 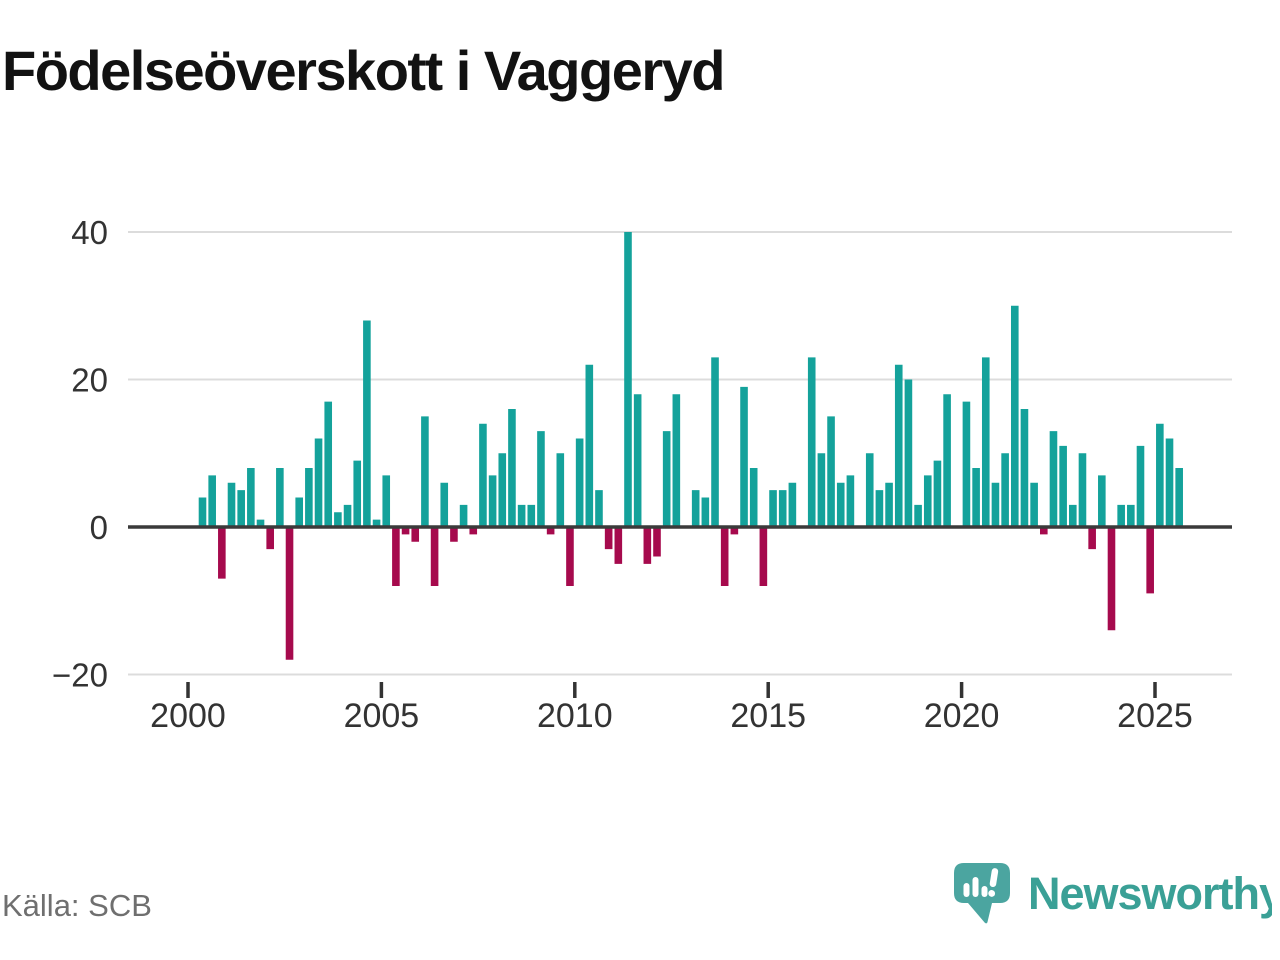 What do you see at coordinates (671, 690) in the screenshot?
I see `x-axis-ticks` at bounding box center [671, 690].